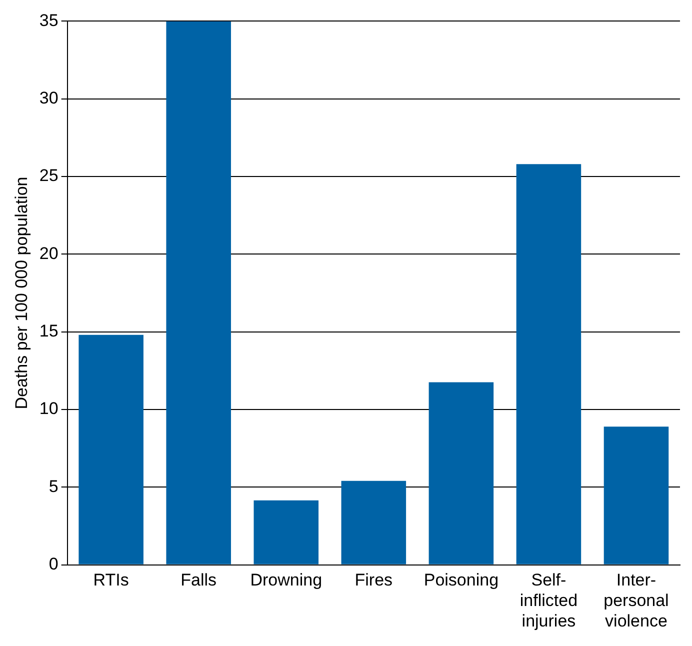 The image size is (692, 646). I want to click on y-tick-label: 25, so click(48, 176).